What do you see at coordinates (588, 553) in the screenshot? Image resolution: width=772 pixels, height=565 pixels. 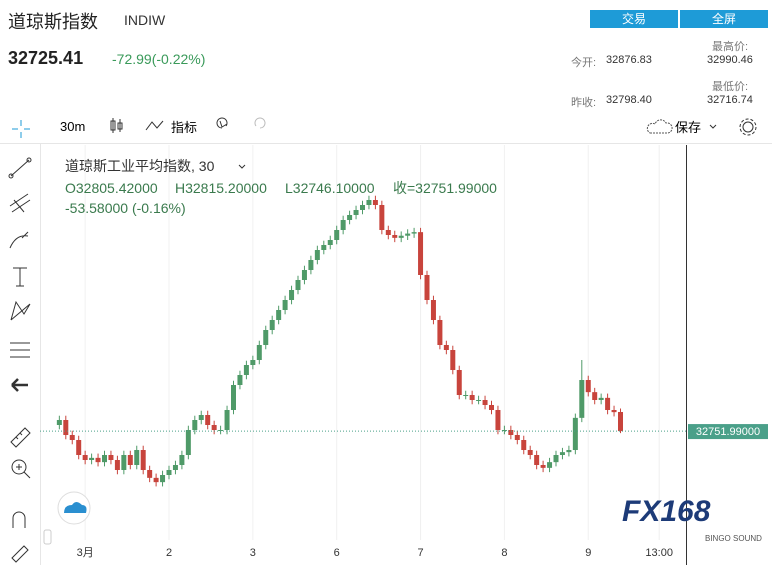 I see `x-tick-label: 9` at bounding box center [588, 553].